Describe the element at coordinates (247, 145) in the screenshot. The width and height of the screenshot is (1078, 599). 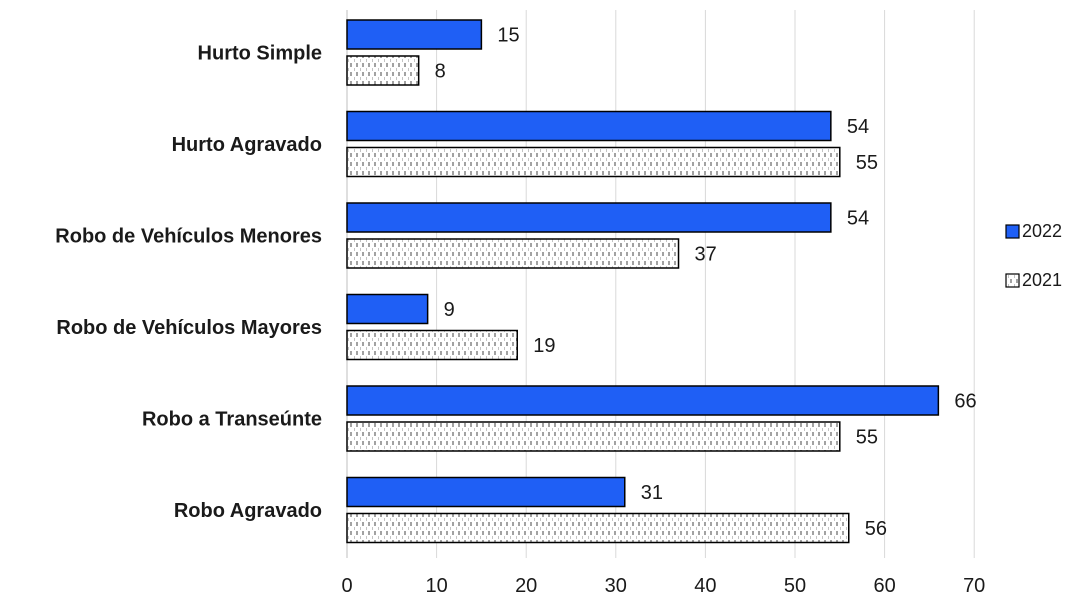
I see `category-label: Hurto Agravado` at that location.